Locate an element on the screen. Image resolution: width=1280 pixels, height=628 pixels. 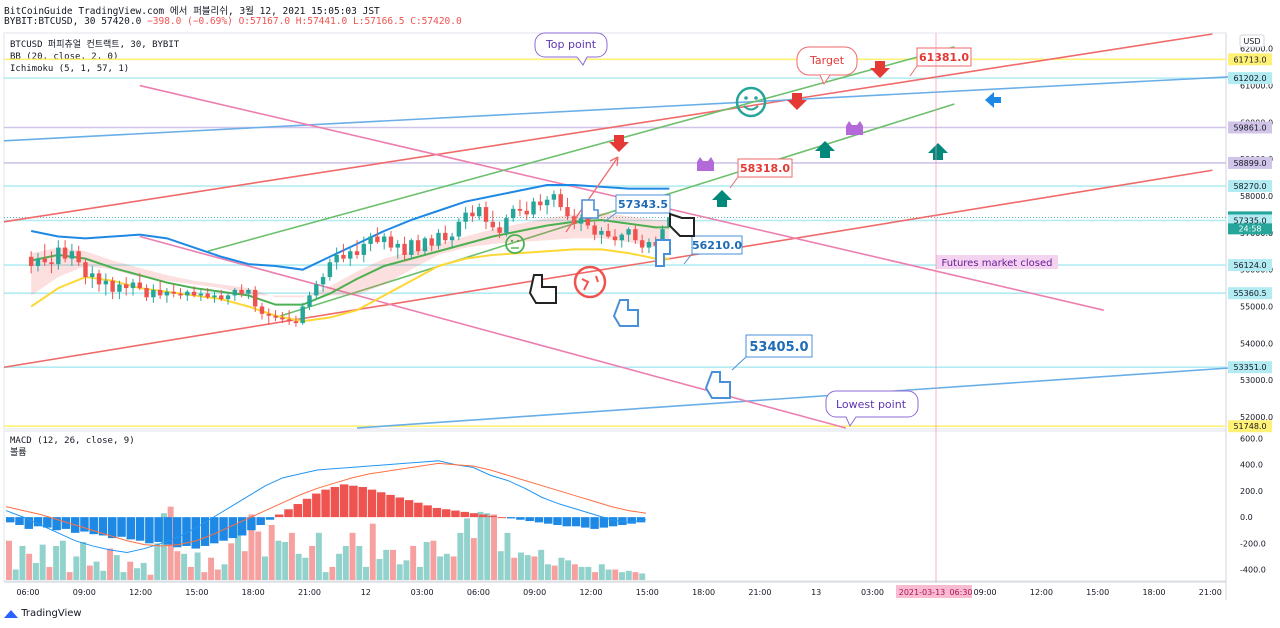
price-level-badge is located at coordinates (1250, 78).